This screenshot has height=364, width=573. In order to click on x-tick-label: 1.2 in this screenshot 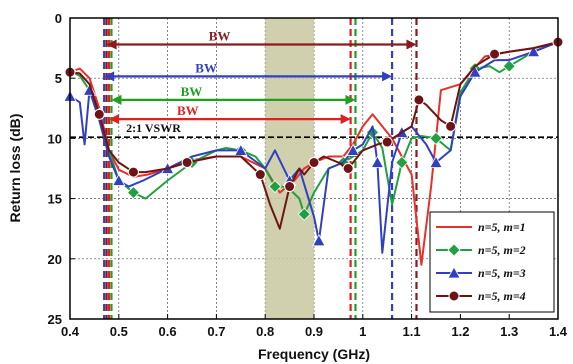, I will do `click(460, 331)`.